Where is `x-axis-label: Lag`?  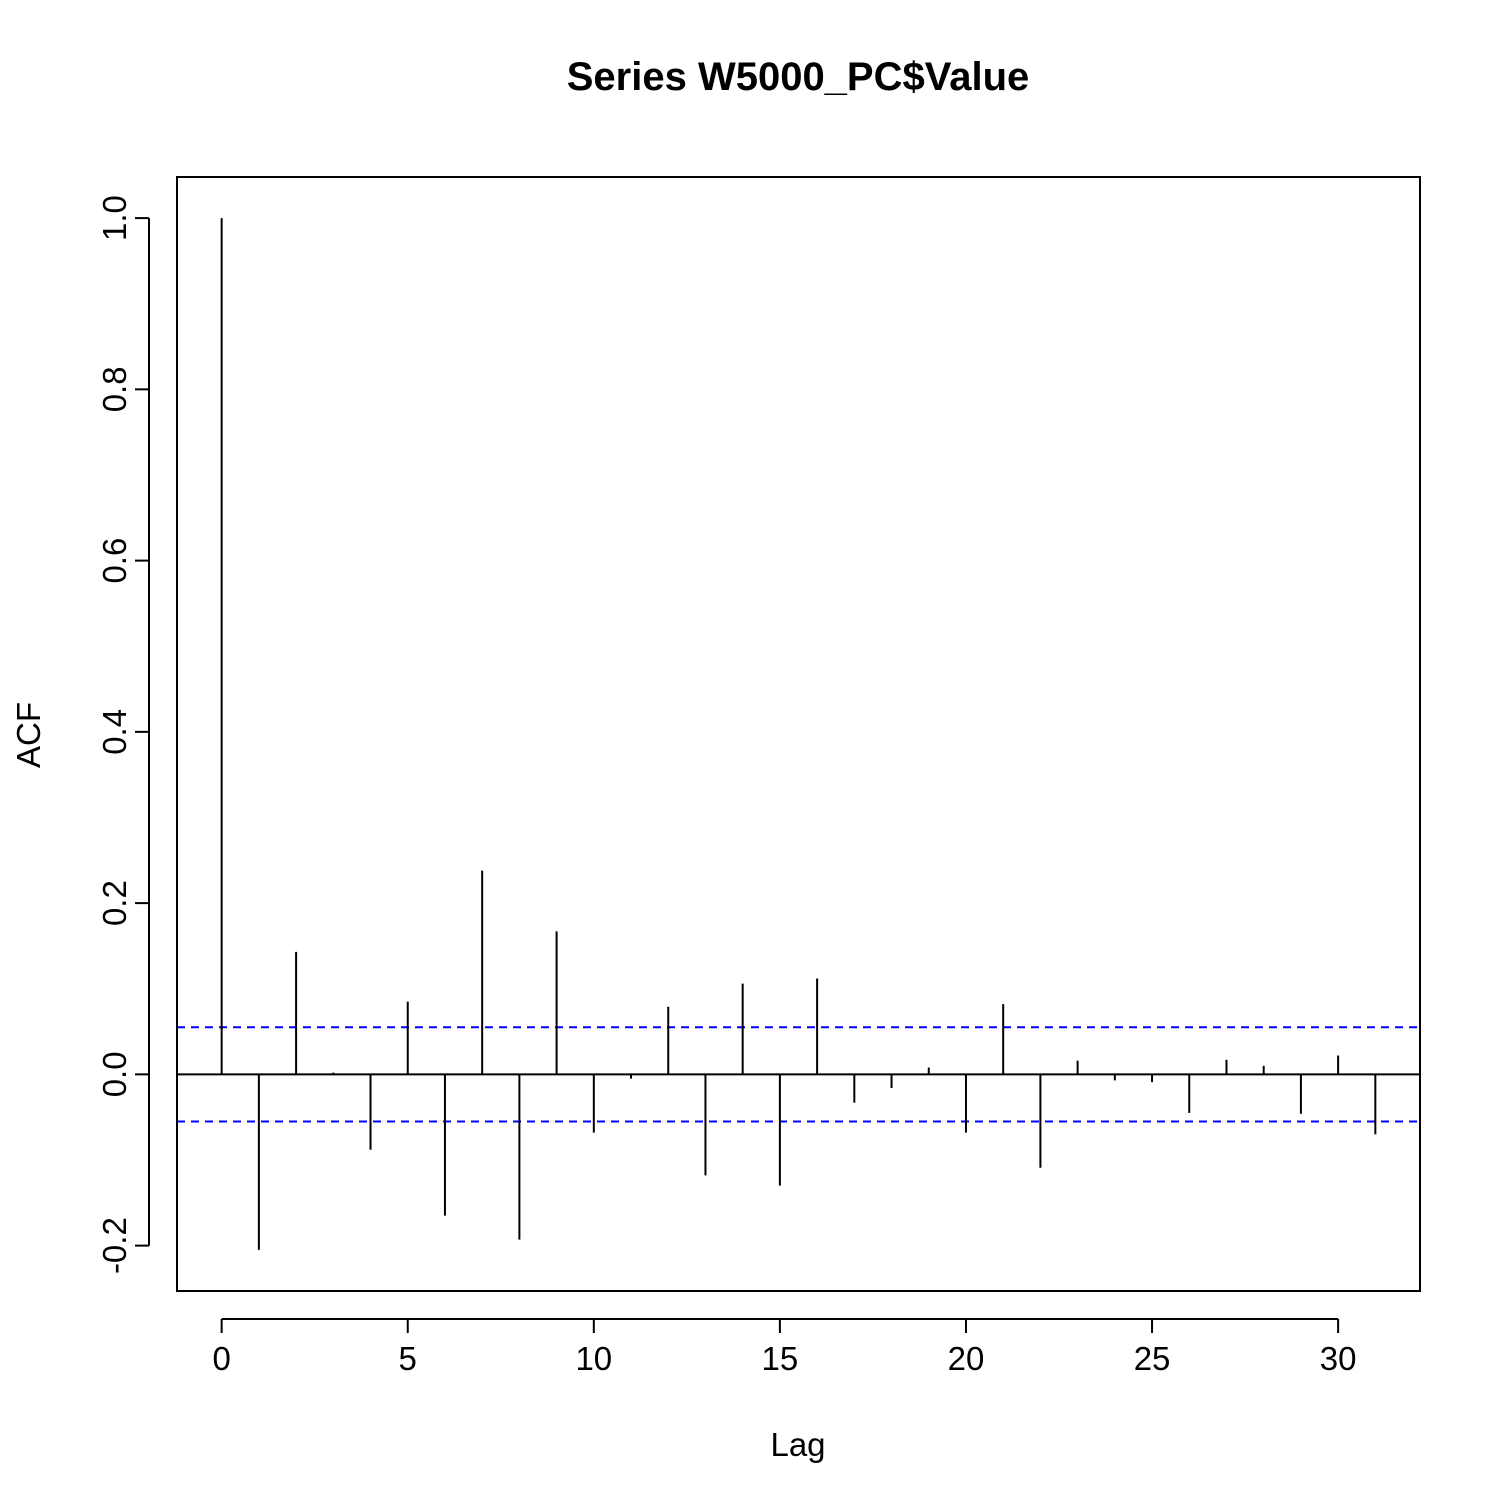
x-axis-label: Lag is located at coordinates (797, 1444).